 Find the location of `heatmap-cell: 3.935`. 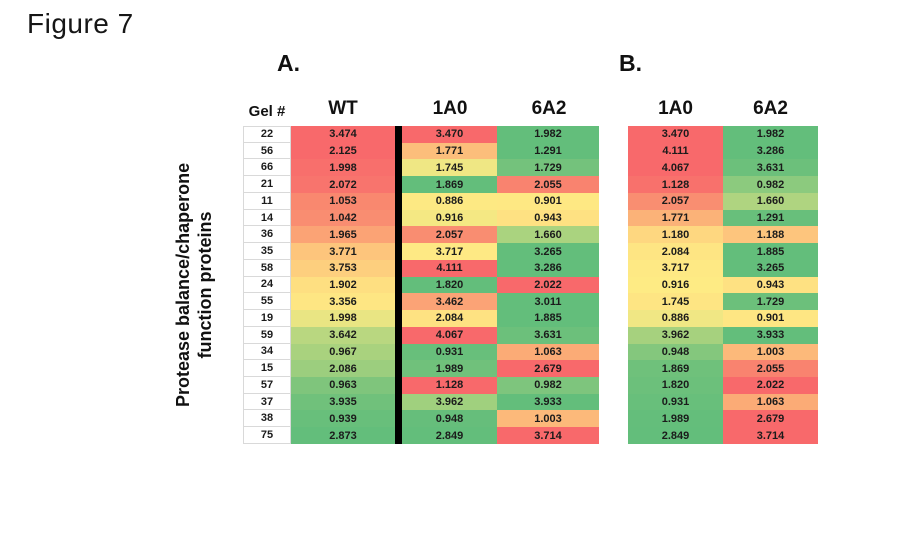

heatmap-cell: 3.935 is located at coordinates (343, 402).